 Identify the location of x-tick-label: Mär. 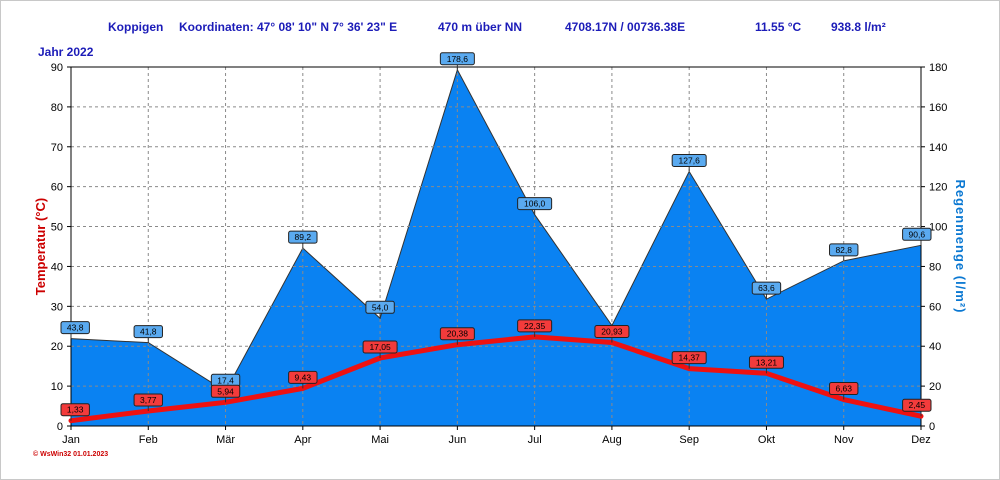
(225, 440).